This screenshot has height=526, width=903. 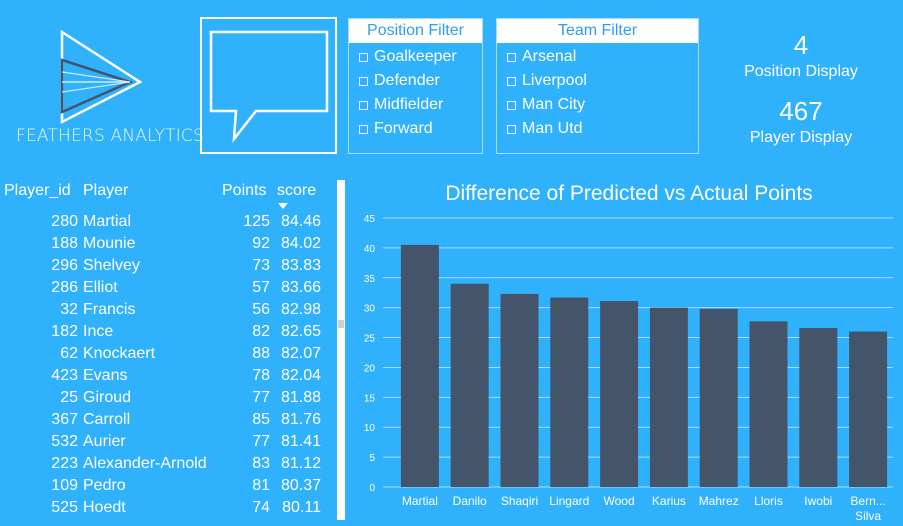 What do you see at coordinates (261, 287) in the screenshot?
I see `cell-points: 57` at bounding box center [261, 287].